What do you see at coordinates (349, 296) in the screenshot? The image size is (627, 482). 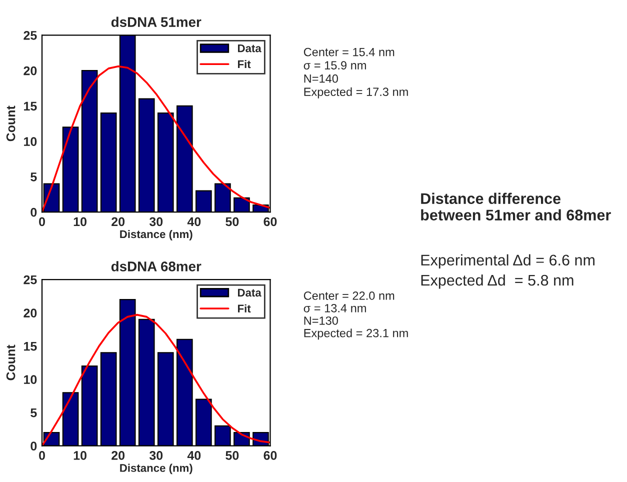 I see `text: Center = 22.0 nm` at bounding box center [349, 296].